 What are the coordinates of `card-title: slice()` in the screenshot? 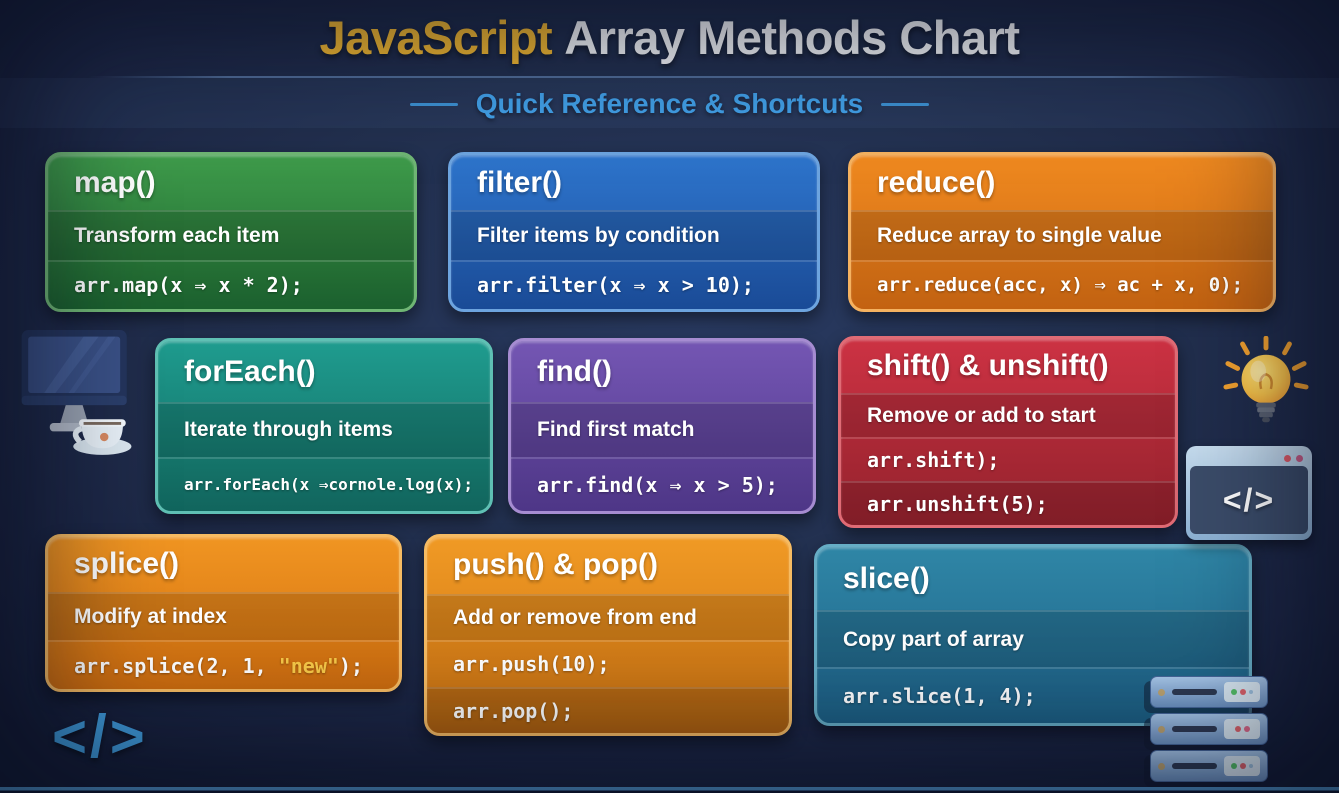 It's located at (886, 578).